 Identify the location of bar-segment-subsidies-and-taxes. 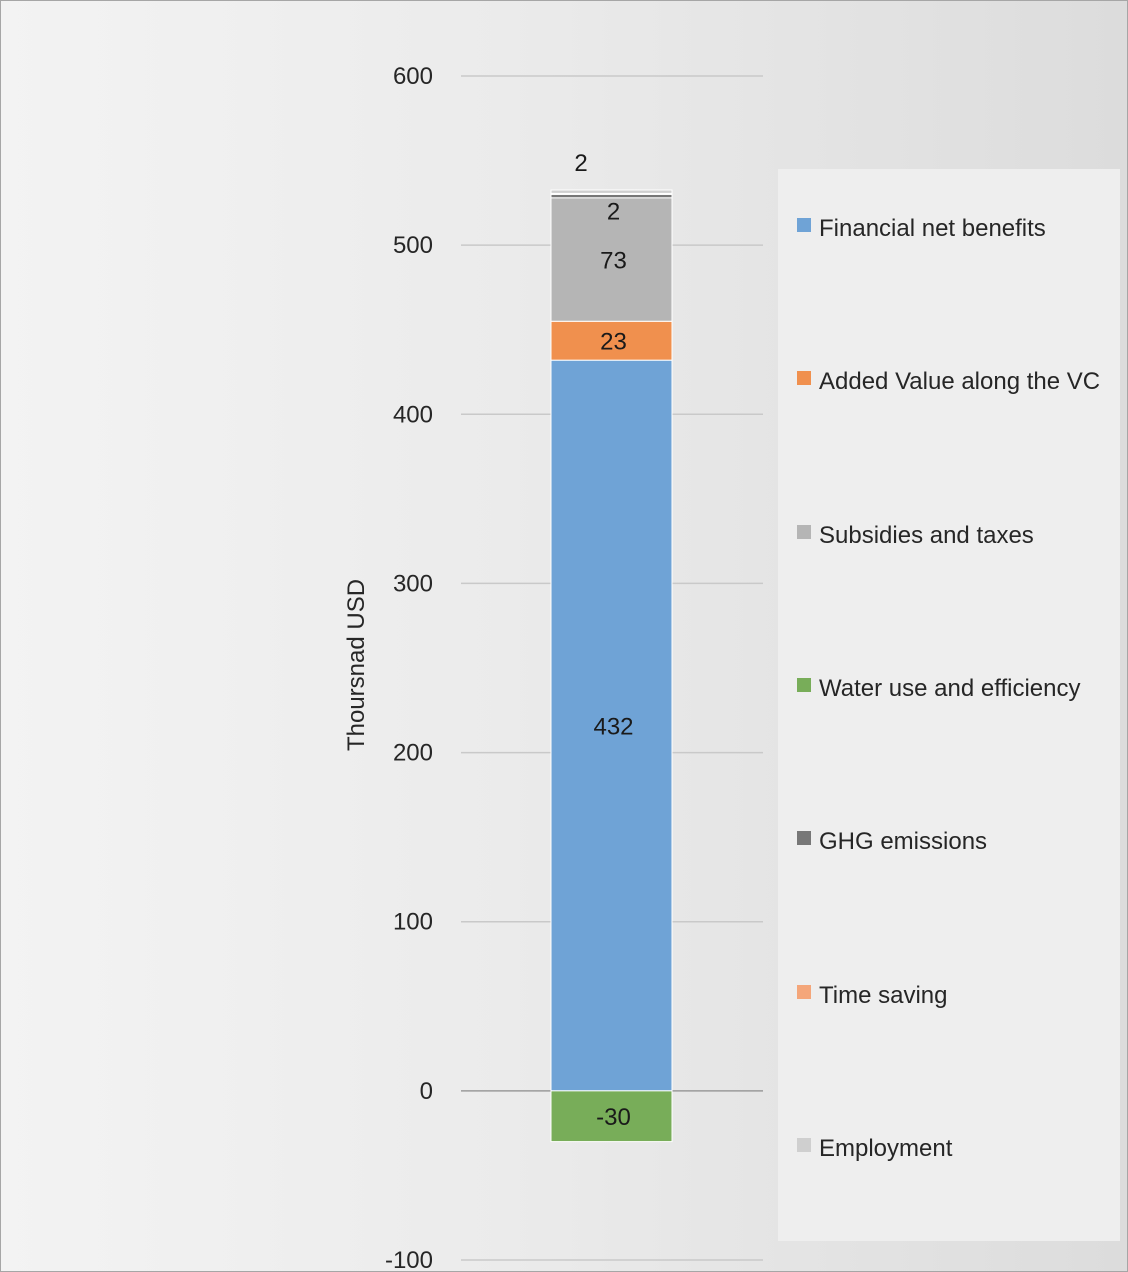
(611, 259).